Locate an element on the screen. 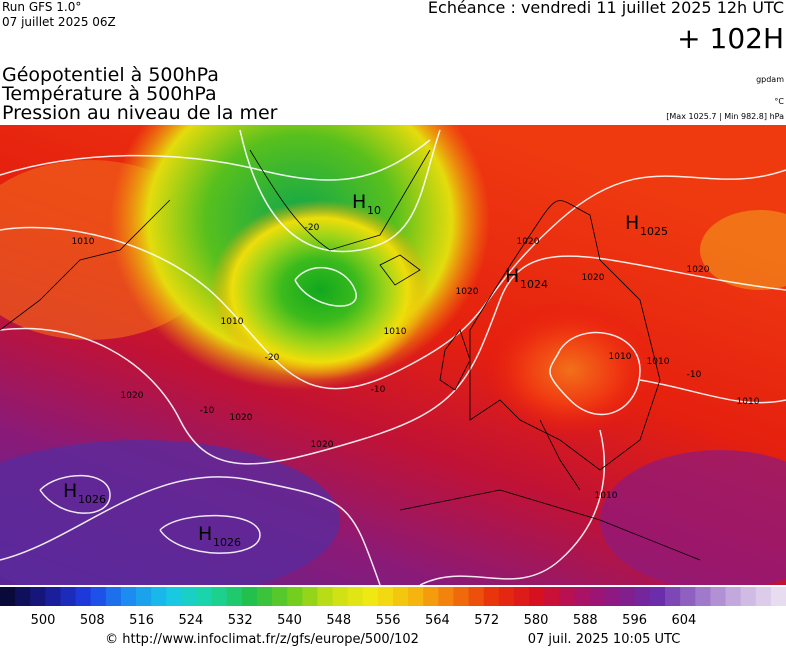 This screenshot has height=648, width=786. colorbar-label: 556 is located at coordinates (388, 620).